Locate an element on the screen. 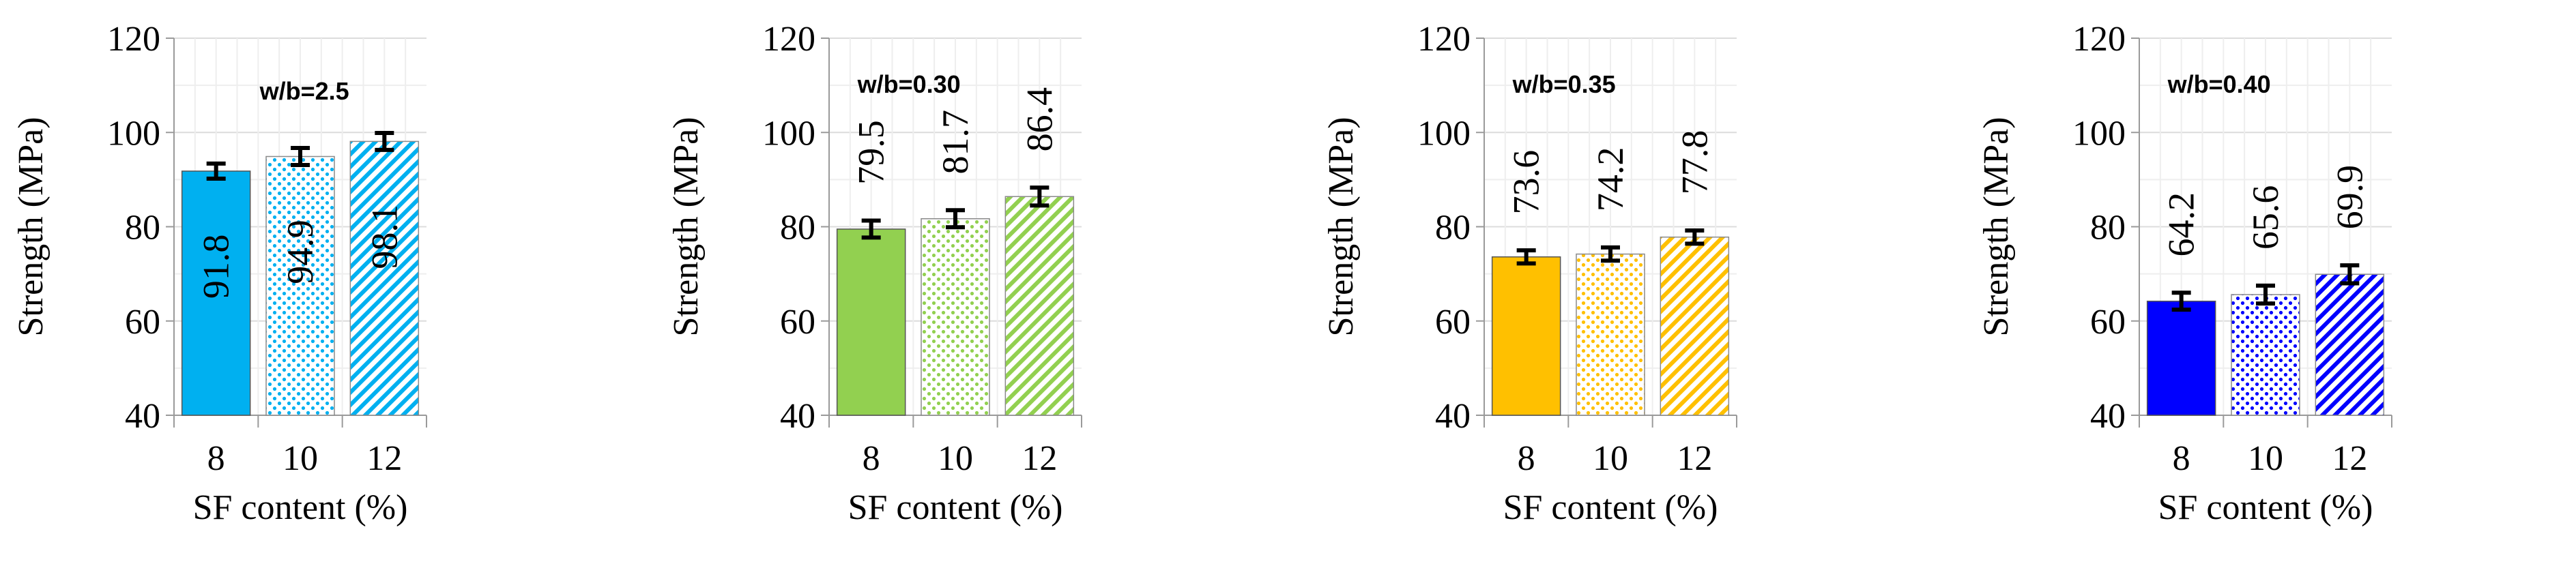 The height and width of the screenshot is (568, 2576). data-label: 86.4 is located at coordinates (1039, 120).